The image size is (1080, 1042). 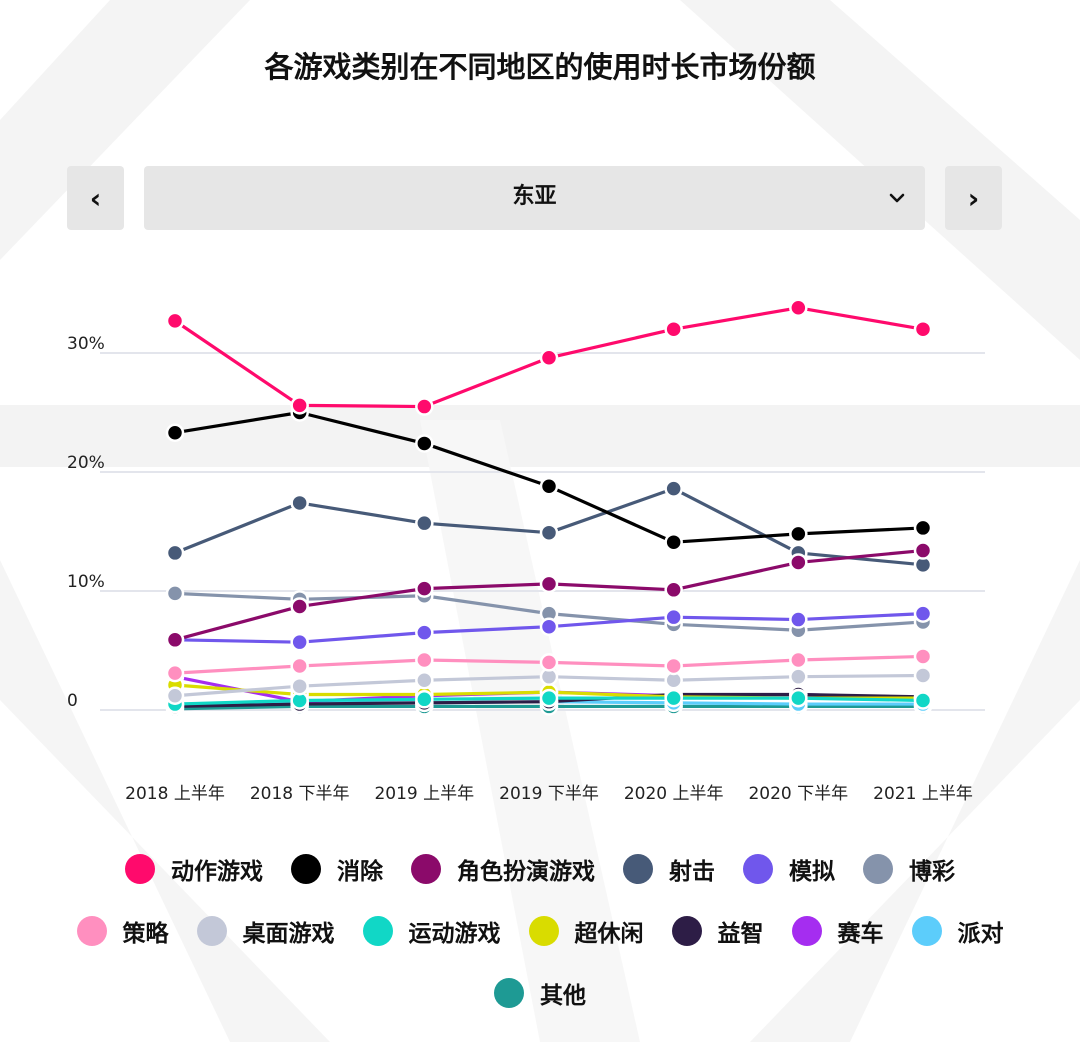 What do you see at coordinates (454, 934) in the screenshot?
I see `legend-label: 运动游戏` at bounding box center [454, 934].